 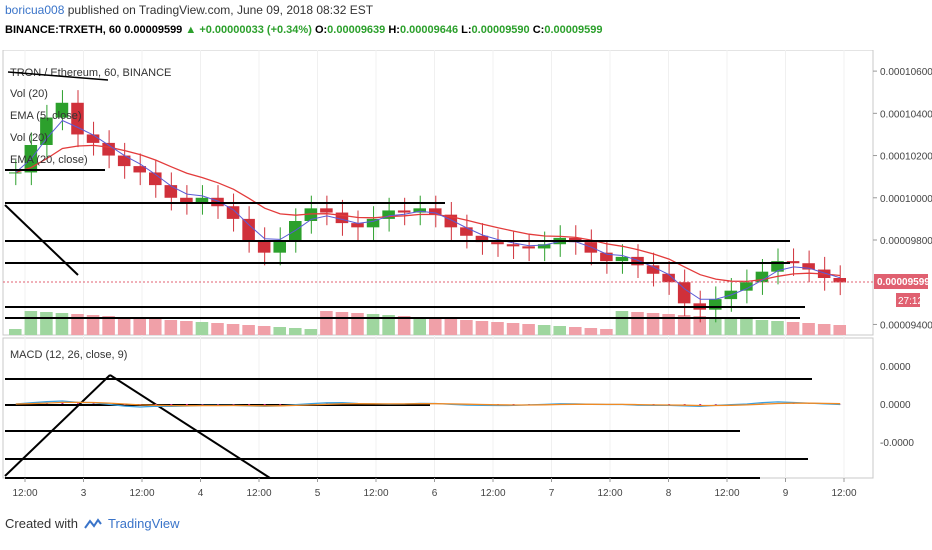 I want to click on author-link: boricua008, so click(x=35, y=10).